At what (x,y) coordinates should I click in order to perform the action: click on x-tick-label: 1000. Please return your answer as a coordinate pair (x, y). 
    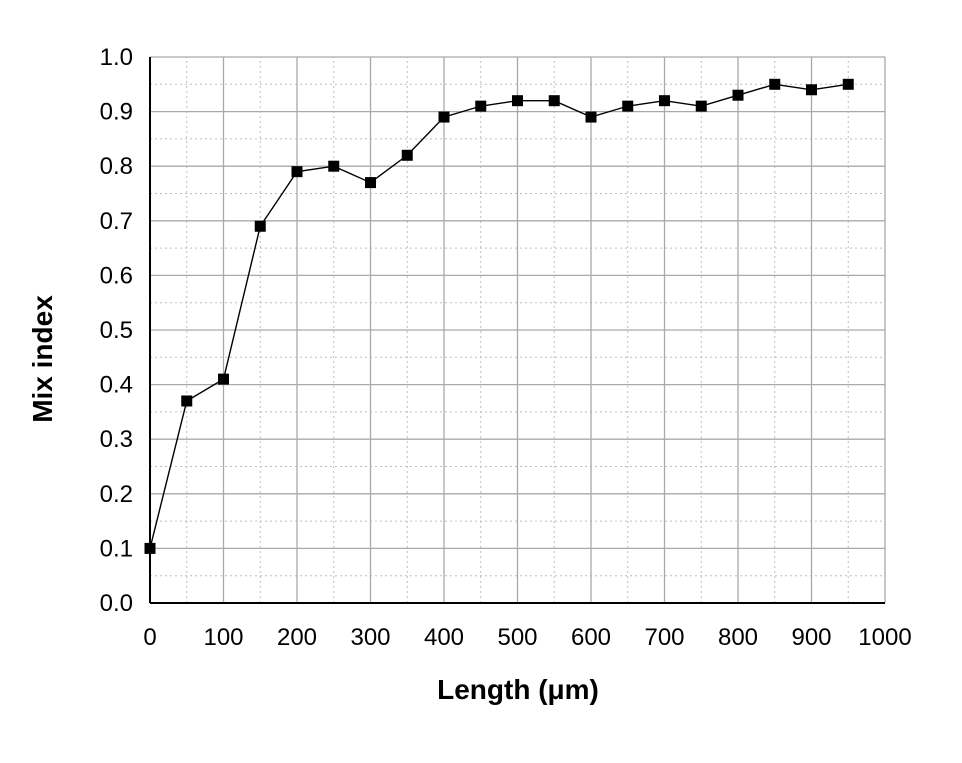
    Looking at the image, I should click on (884, 637).